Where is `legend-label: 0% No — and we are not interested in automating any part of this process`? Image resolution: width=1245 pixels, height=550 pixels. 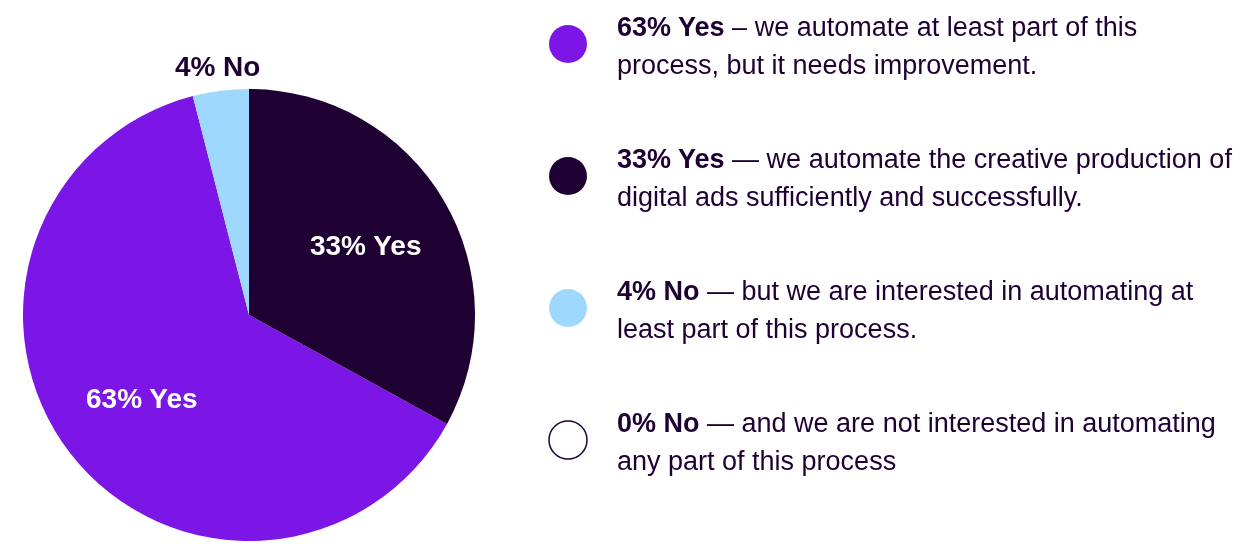
legend-label: 0% No — and we are not interested in automating any part of this process is located at coordinates (917, 442).